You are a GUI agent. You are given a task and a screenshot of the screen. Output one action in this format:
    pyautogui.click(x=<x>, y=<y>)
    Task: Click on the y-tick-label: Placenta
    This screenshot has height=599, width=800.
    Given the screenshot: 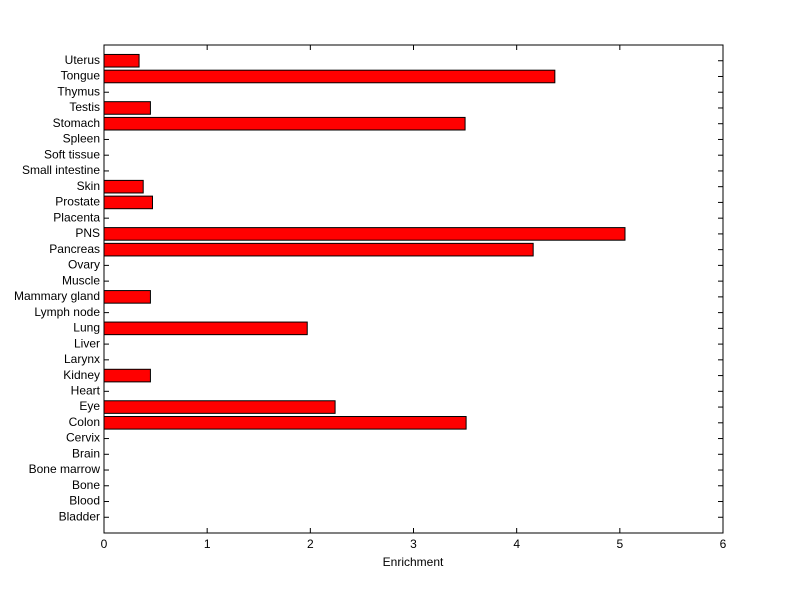 What is the action you would take?
    pyautogui.click(x=76, y=217)
    